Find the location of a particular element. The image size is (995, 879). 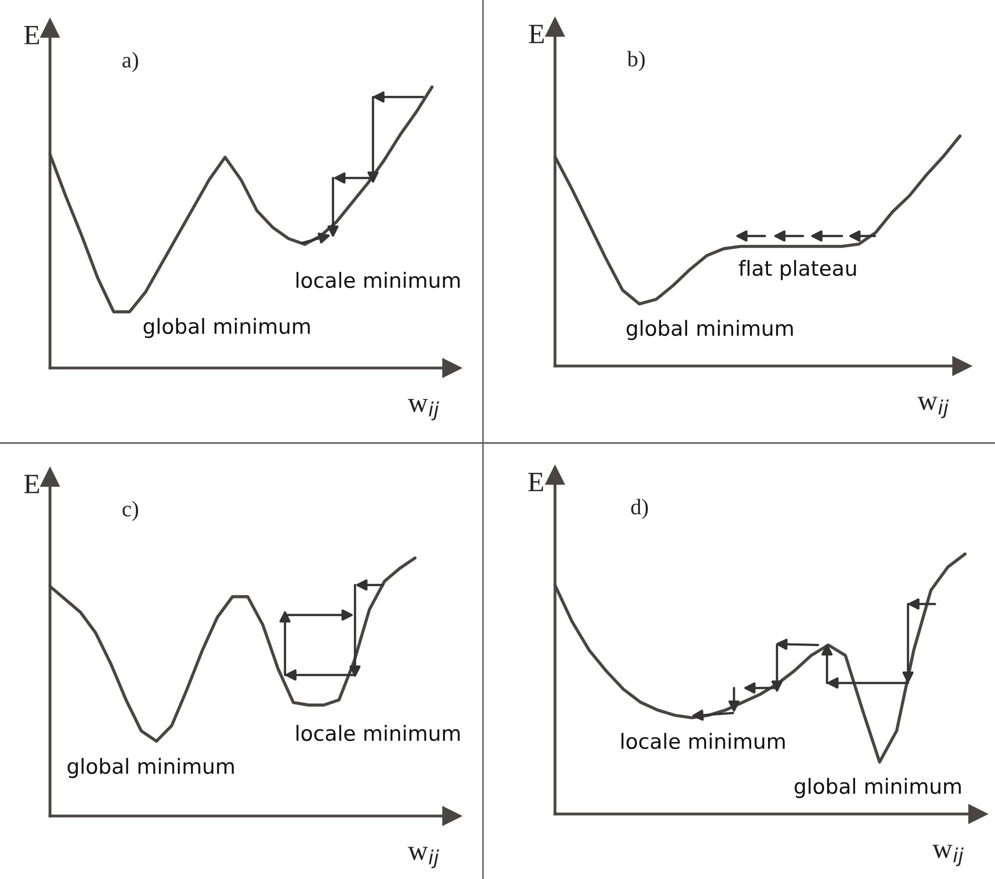

chart-title: c) is located at coordinates (130, 510).